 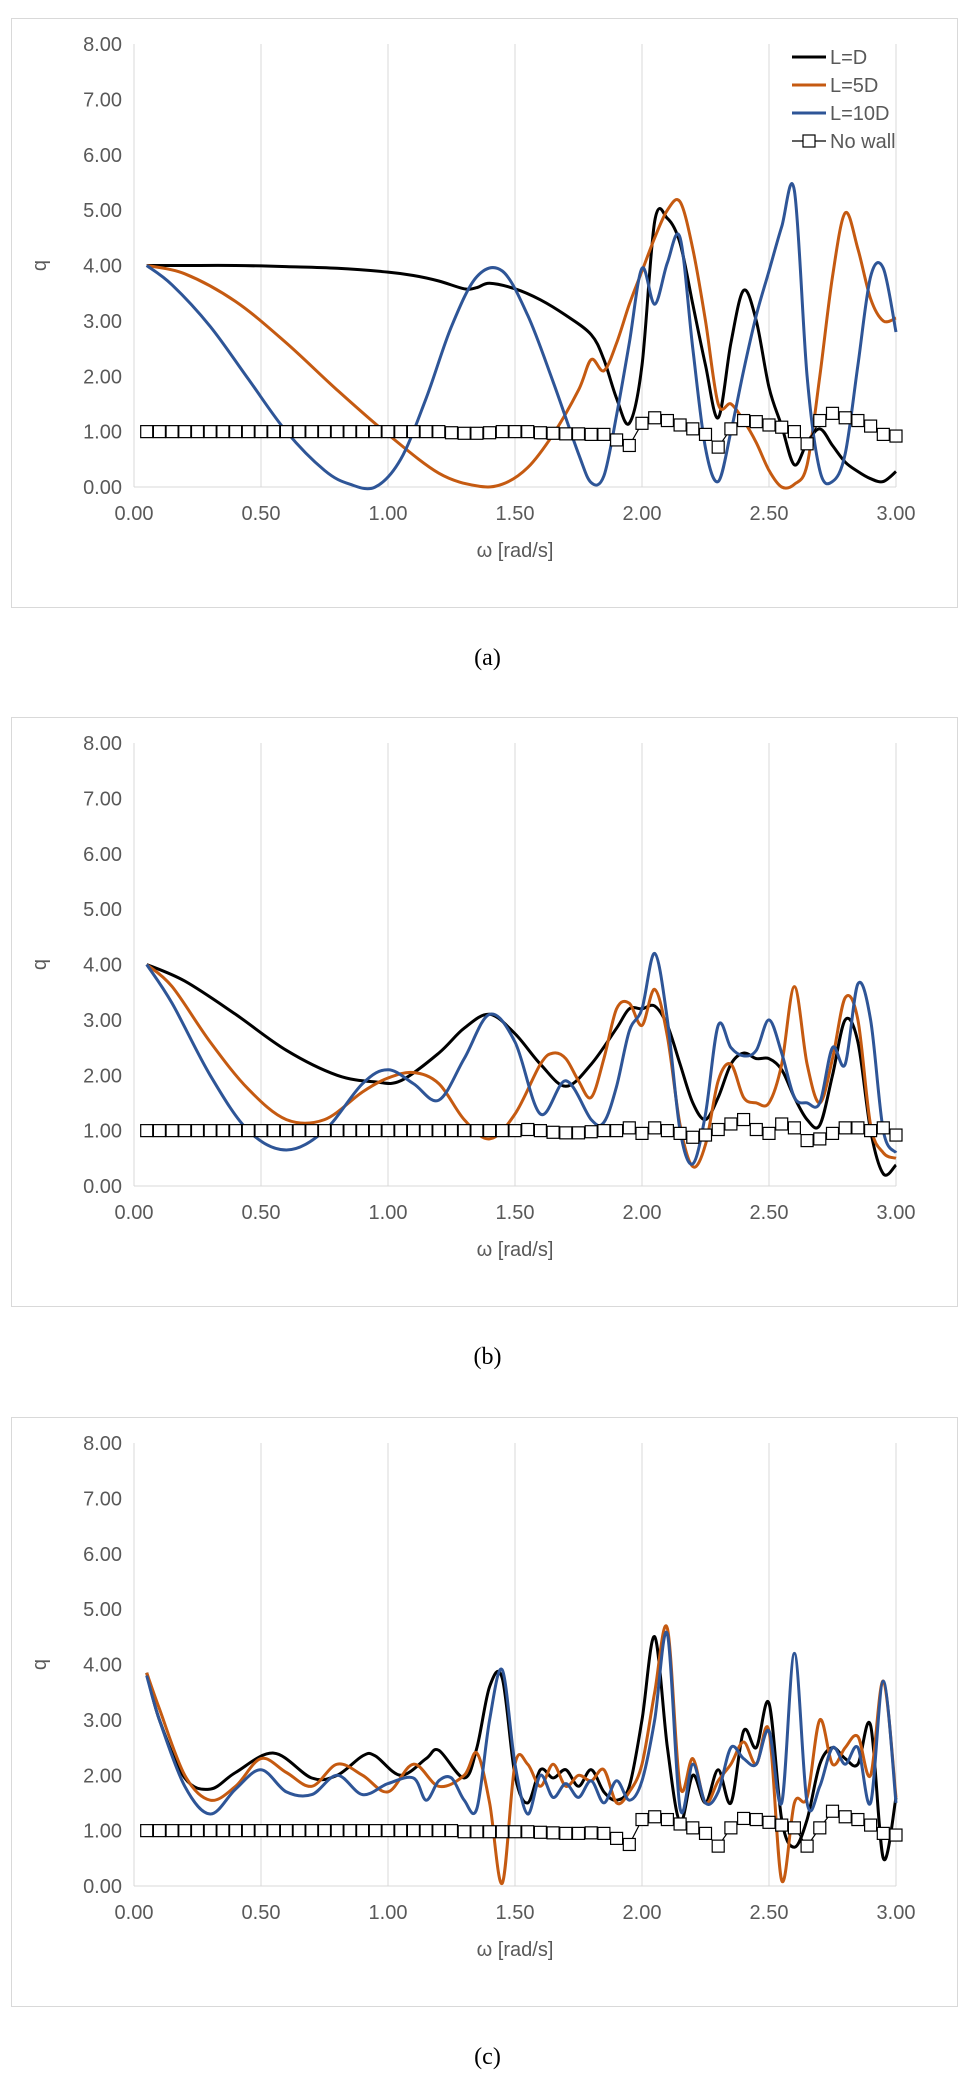 What do you see at coordinates (515, 551) in the screenshot?
I see `x-axis-label: ω [rad/s]` at bounding box center [515, 551].